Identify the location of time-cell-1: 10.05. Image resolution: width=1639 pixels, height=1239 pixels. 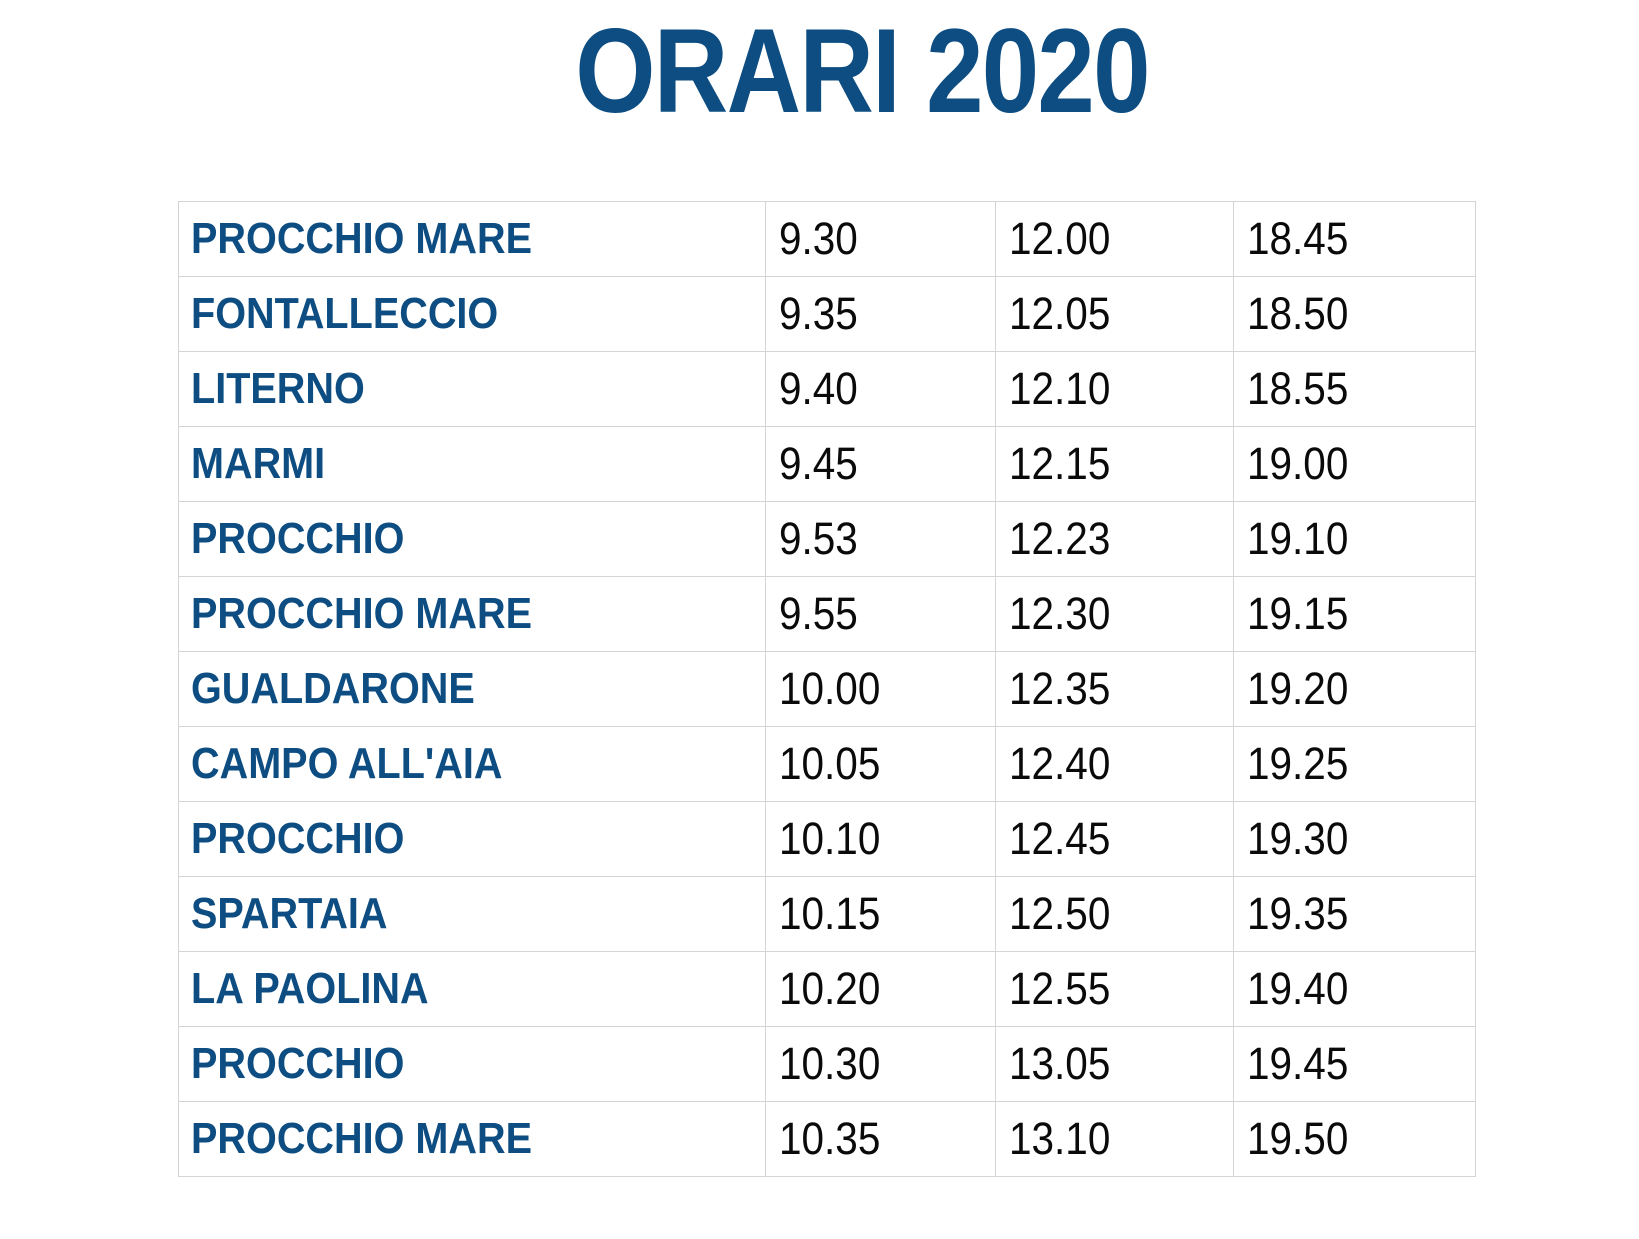
(880, 764).